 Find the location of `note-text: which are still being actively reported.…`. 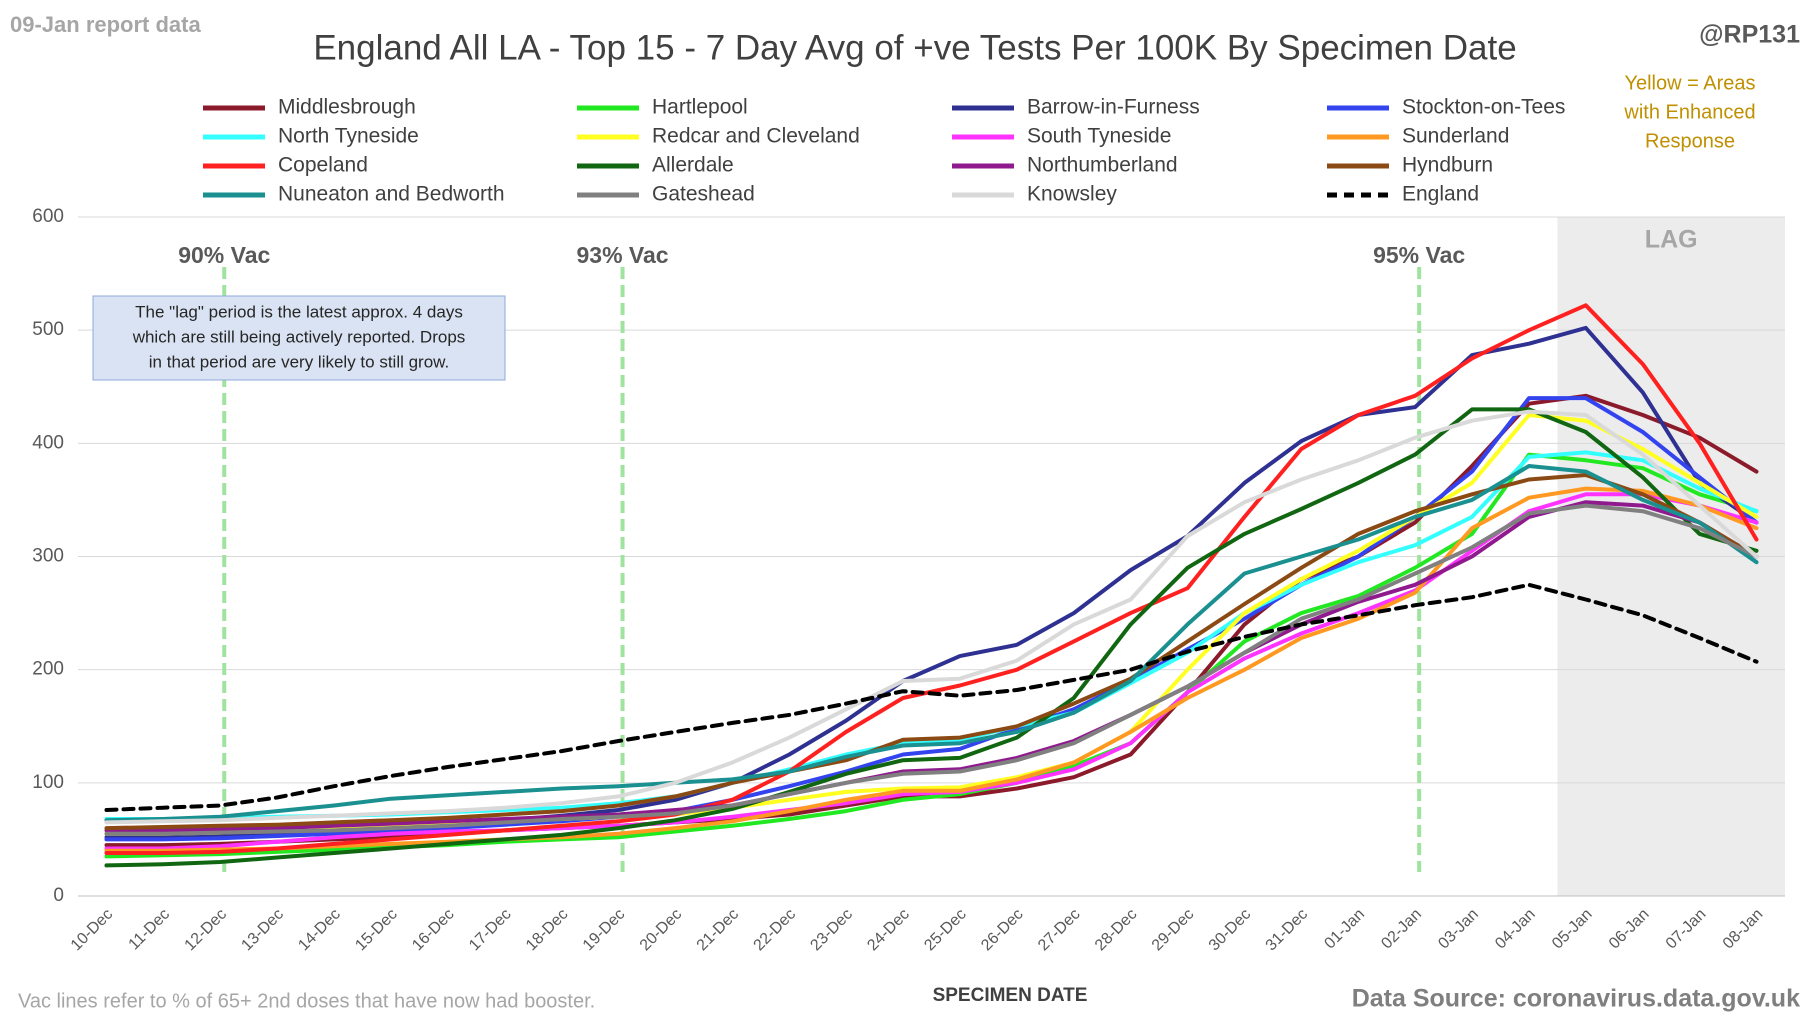

note-text: which are still being actively reported.… is located at coordinates (299, 336).